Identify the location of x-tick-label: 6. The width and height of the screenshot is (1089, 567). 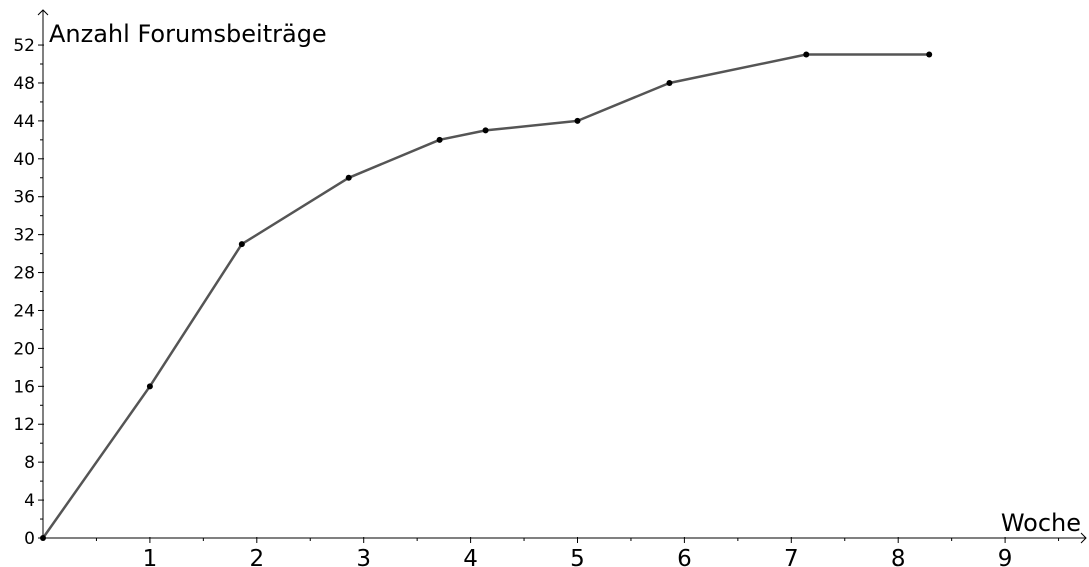
(684, 556).